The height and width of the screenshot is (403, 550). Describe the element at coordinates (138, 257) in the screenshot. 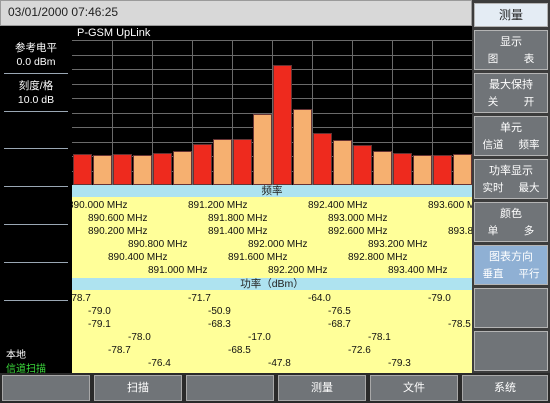

I see `frequency-cell: 890.400 MHz` at that location.